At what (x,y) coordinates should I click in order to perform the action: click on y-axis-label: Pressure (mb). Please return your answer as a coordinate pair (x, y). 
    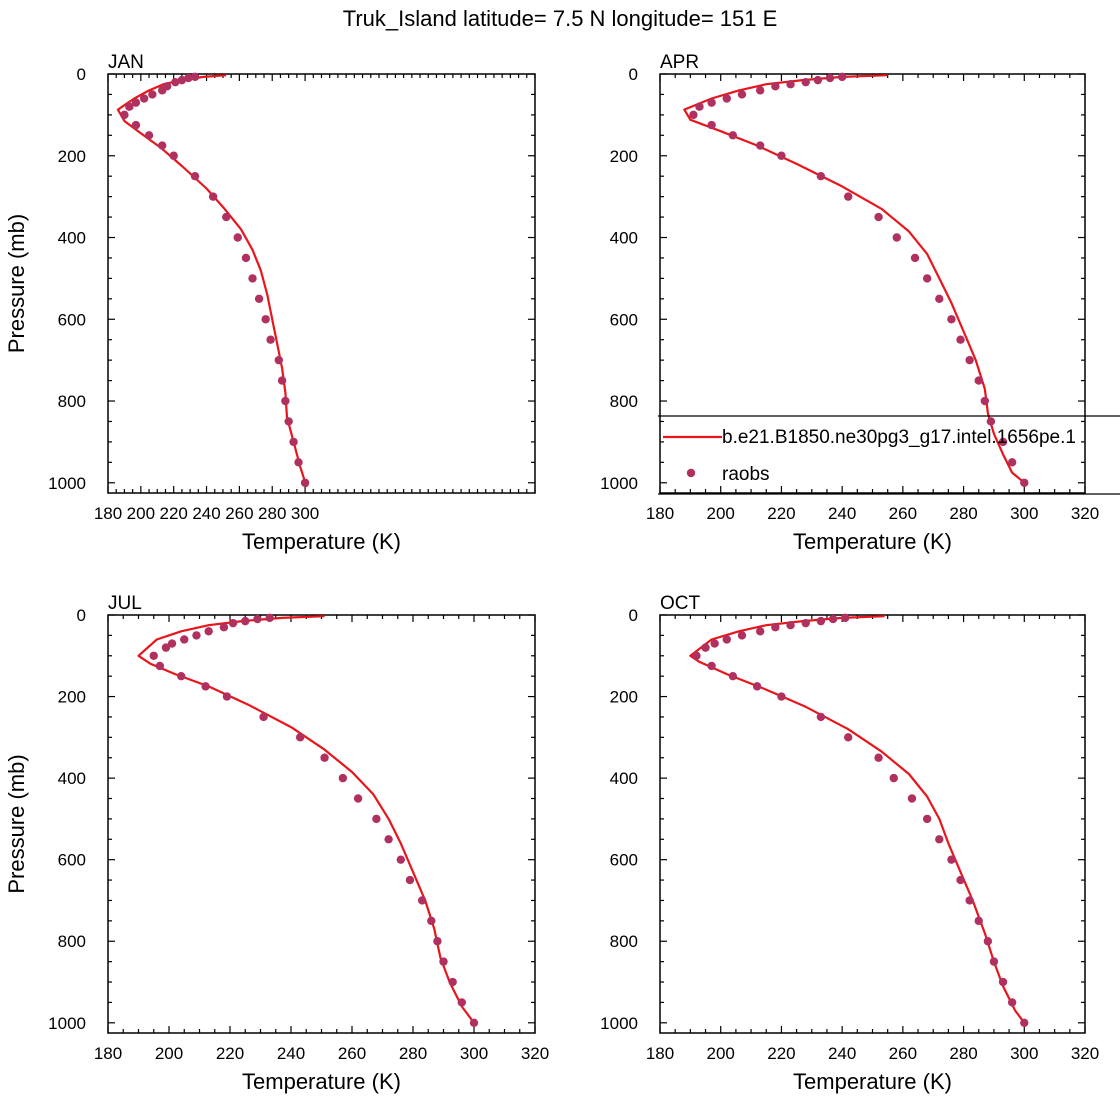
    Looking at the image, I should click on (16, 823).